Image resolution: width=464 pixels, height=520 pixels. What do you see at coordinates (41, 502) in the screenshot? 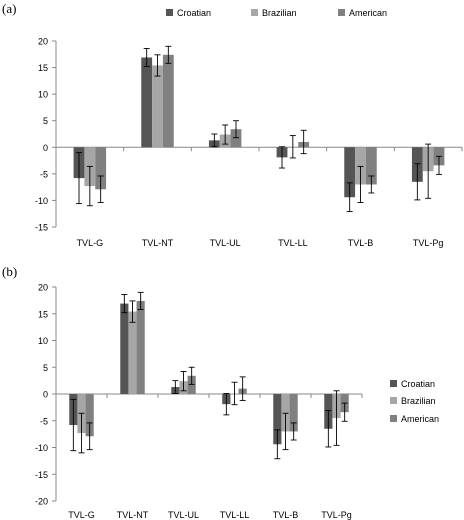
I see `y-tick-label: -20` at bounding box center [41, 502].